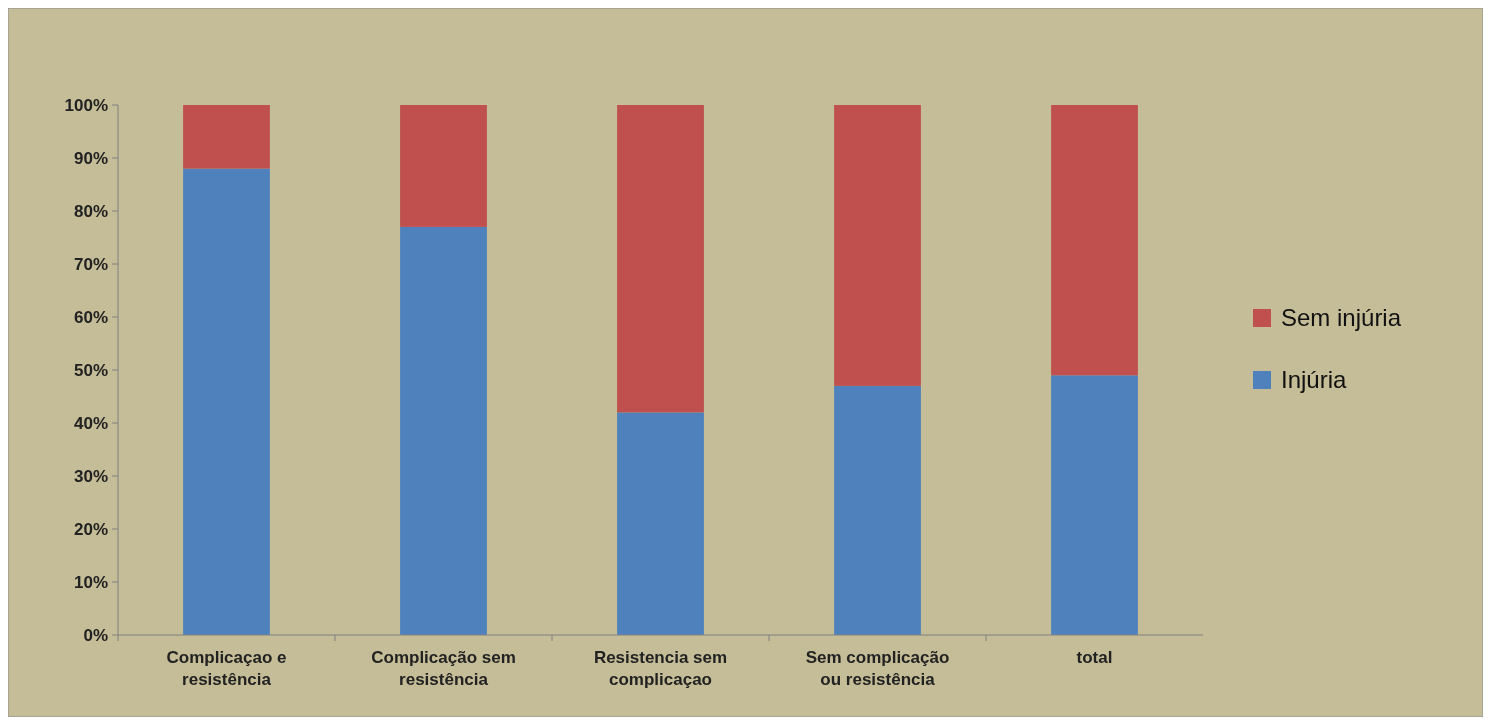 The image size is (1491, 725). I want to click on y-tick-label: 0%, so click(95, 635).